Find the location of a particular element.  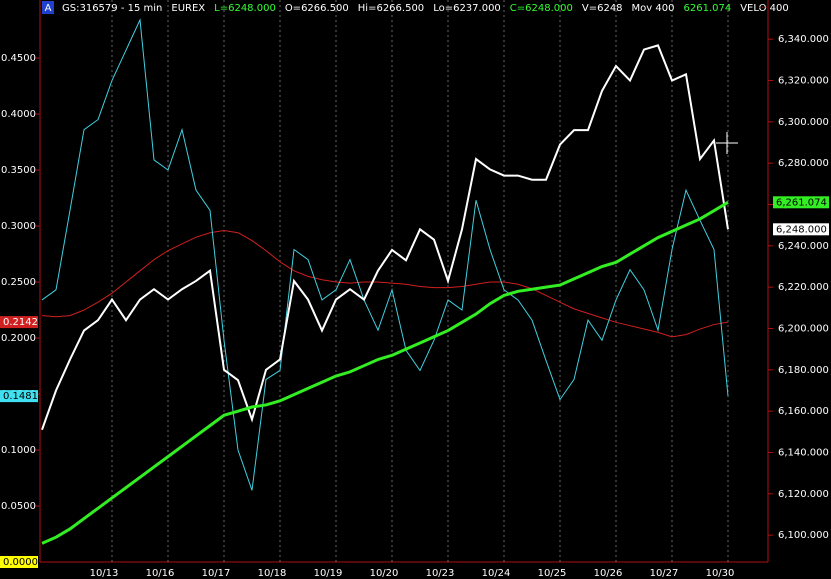

y2-tick-label: 6,120.000 is located at coordinates (803, 494).